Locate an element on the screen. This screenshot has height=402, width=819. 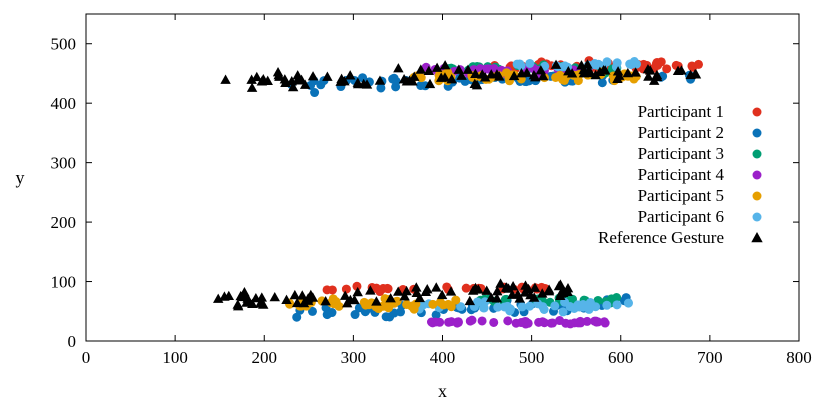
x-tick-label: 100 is located at coordinates (175, 357).